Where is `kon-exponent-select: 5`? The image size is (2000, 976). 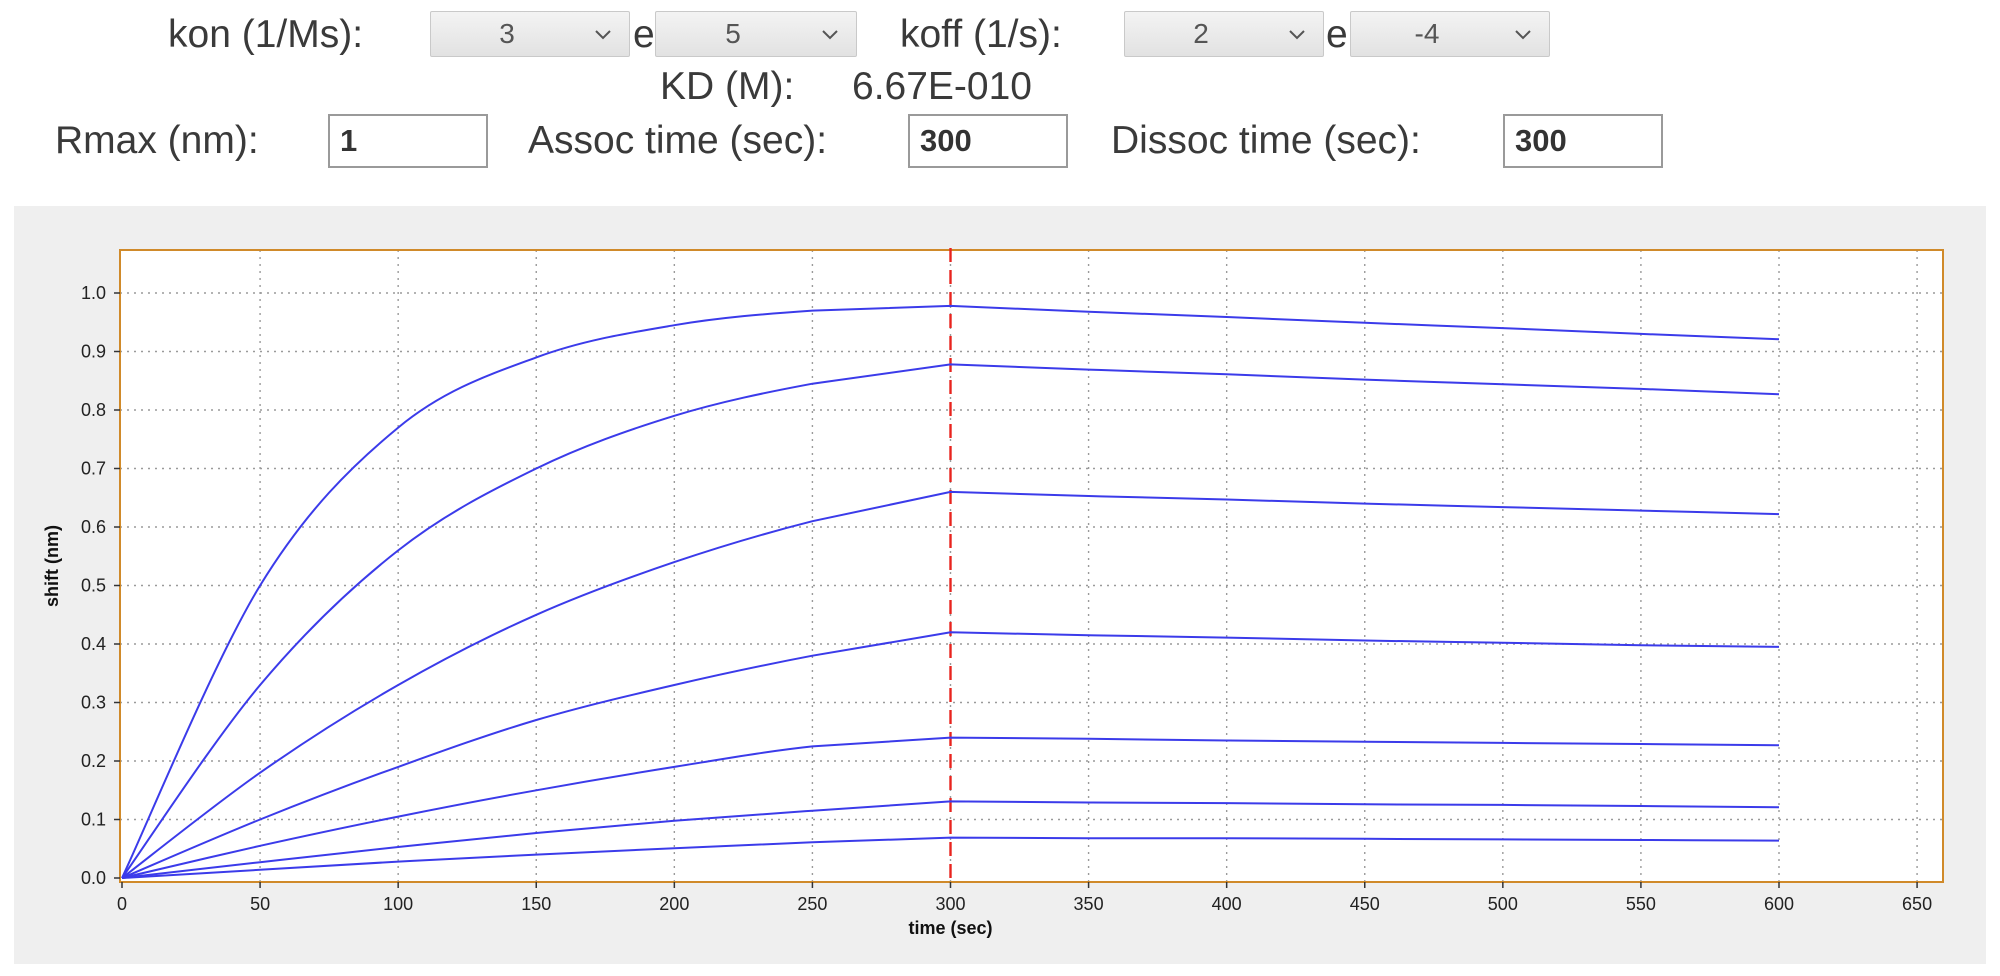
kon-exponent-select: 5 is located at coordinates (756, 34).